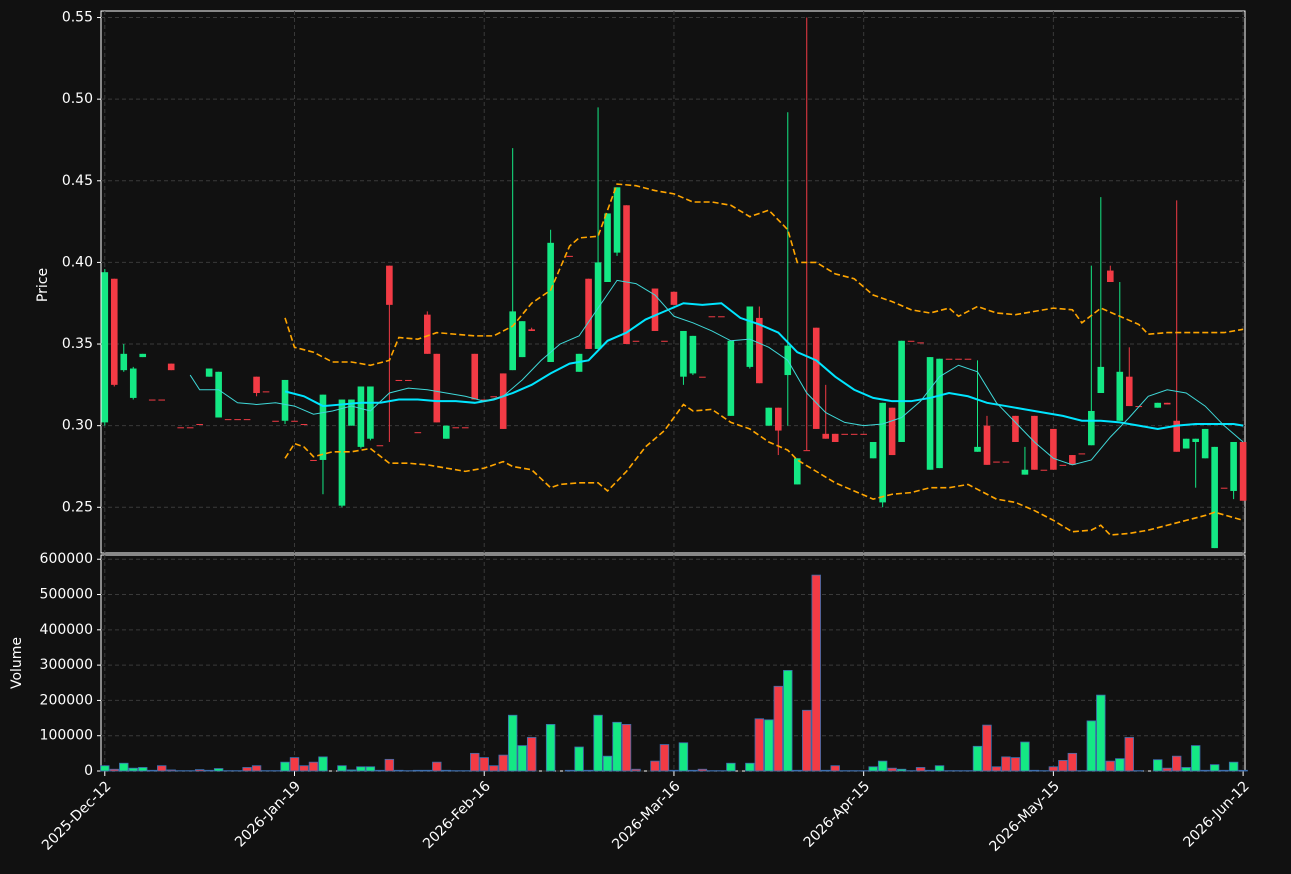  Describe the element at coordinates (77, 99) in the screenshot. I see `y-tick-label: 0.50` at that location.